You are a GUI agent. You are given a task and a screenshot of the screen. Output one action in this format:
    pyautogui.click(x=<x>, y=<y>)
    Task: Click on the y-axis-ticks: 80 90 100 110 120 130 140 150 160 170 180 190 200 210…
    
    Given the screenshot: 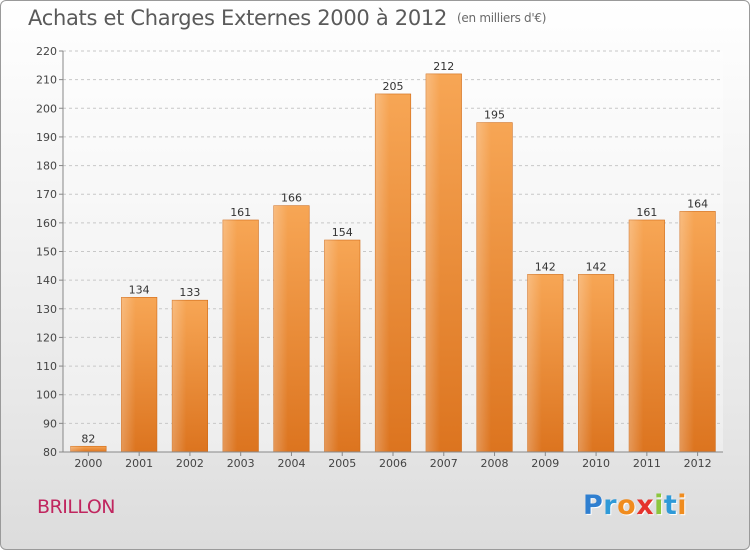 What is the action you would take?
    pyautogui.click(x=49, y=252)
    